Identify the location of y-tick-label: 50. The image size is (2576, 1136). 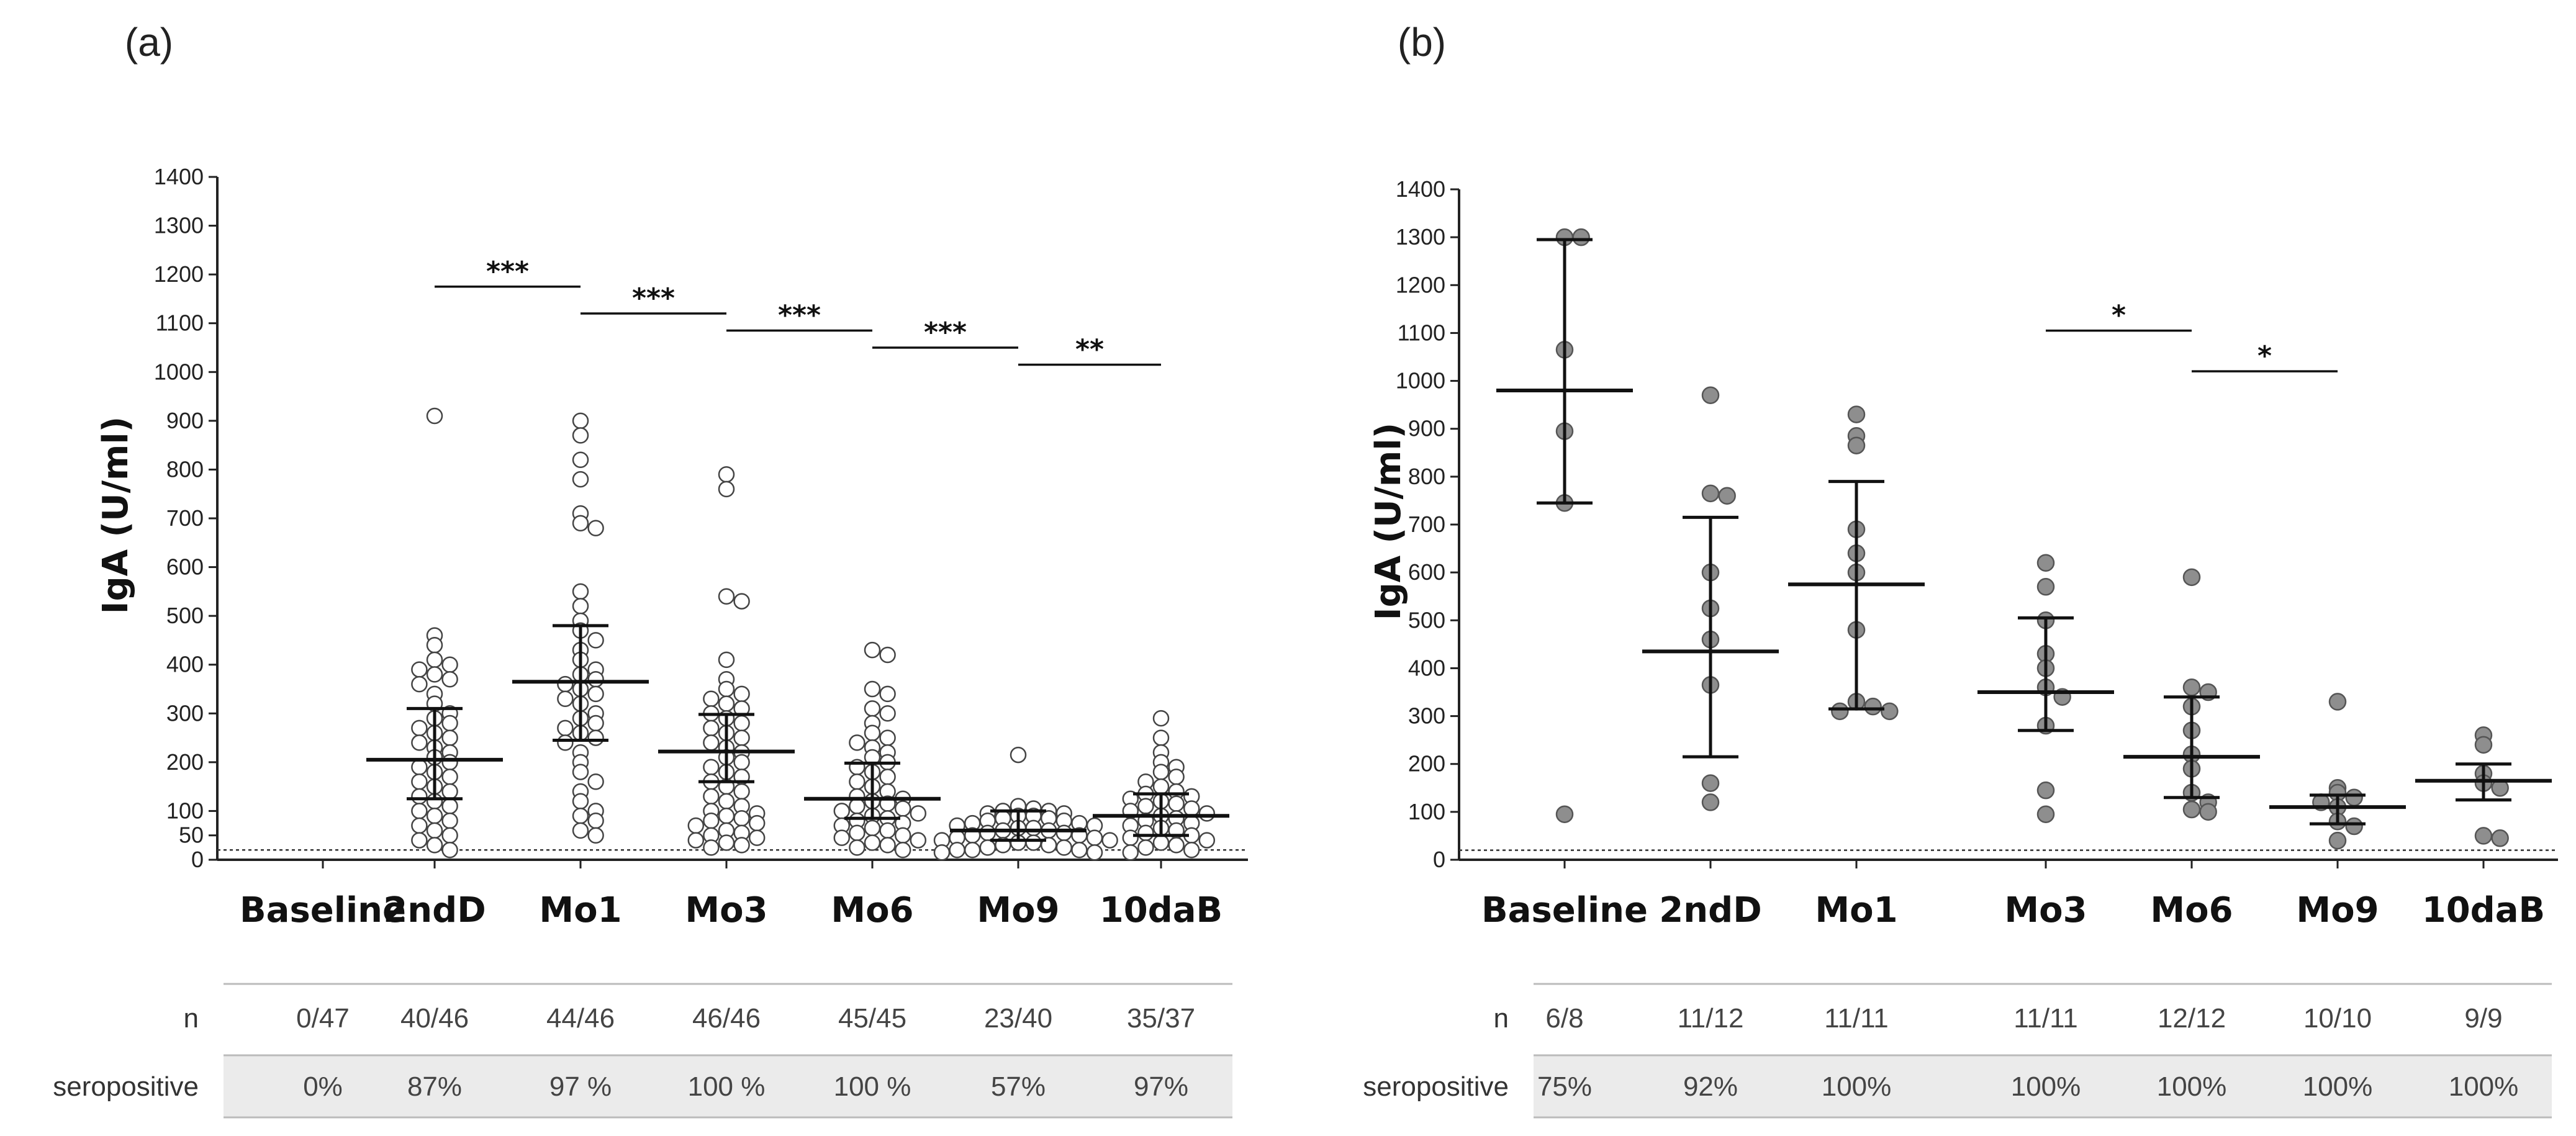
(191, 835).